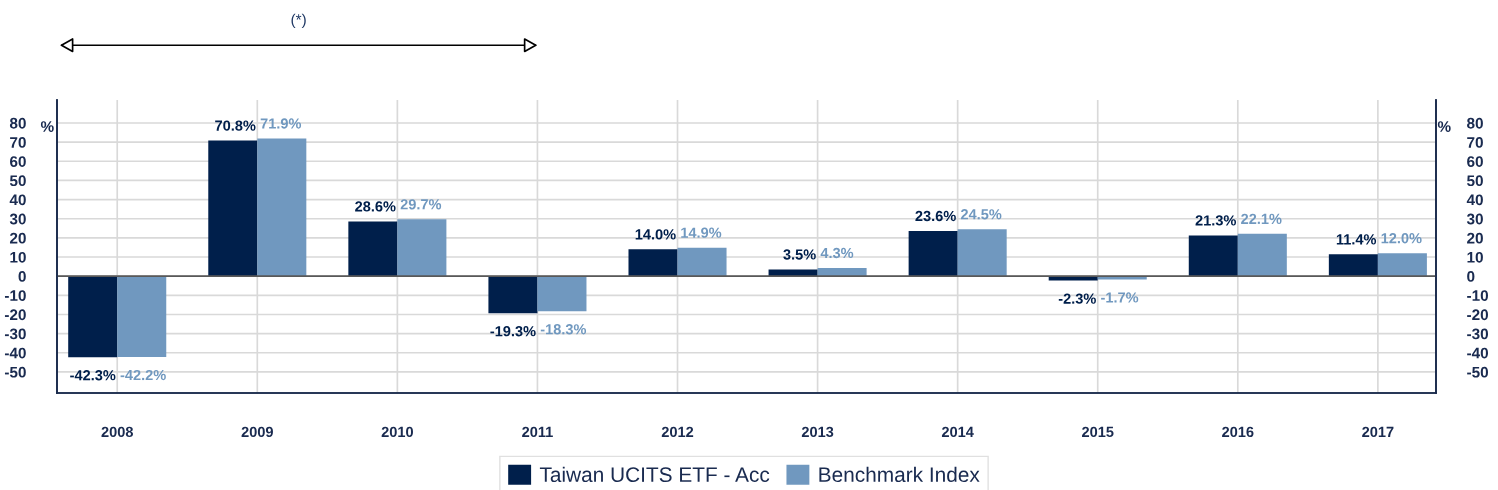 Image resolution: width=1498 pixels, height=490 pixels. I want to click on x-tick-label: 2015, so click(1098, 432).